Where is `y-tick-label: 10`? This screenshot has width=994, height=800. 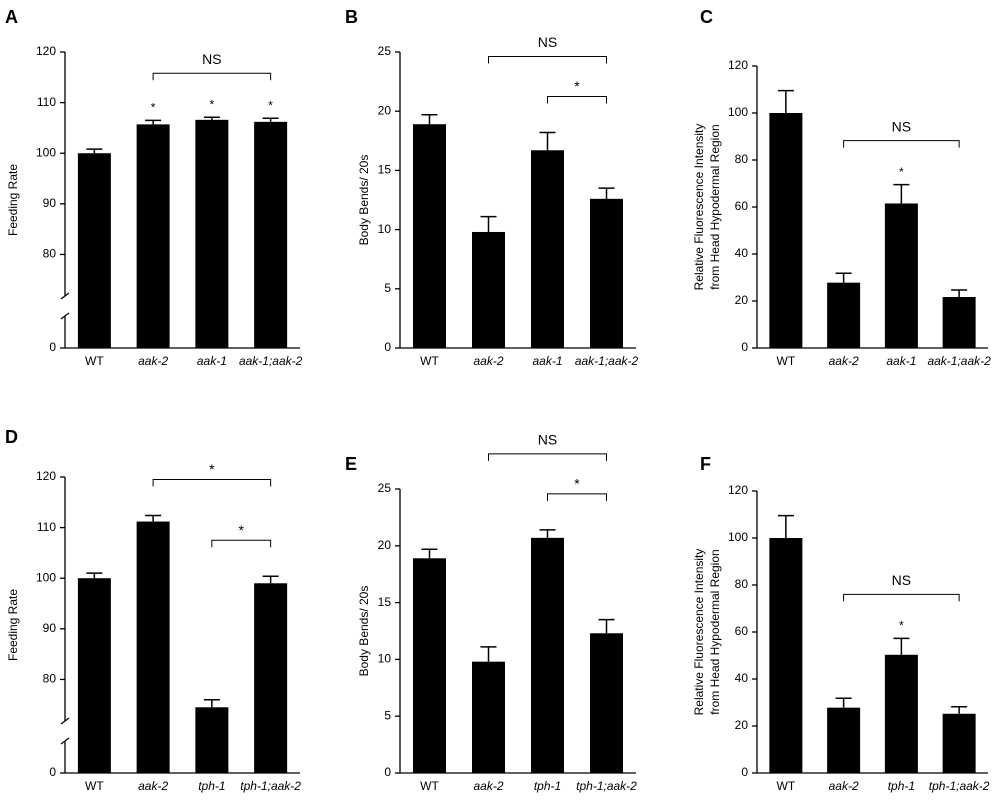 y-tick-label: 10 is located at coordinates (385, 229).